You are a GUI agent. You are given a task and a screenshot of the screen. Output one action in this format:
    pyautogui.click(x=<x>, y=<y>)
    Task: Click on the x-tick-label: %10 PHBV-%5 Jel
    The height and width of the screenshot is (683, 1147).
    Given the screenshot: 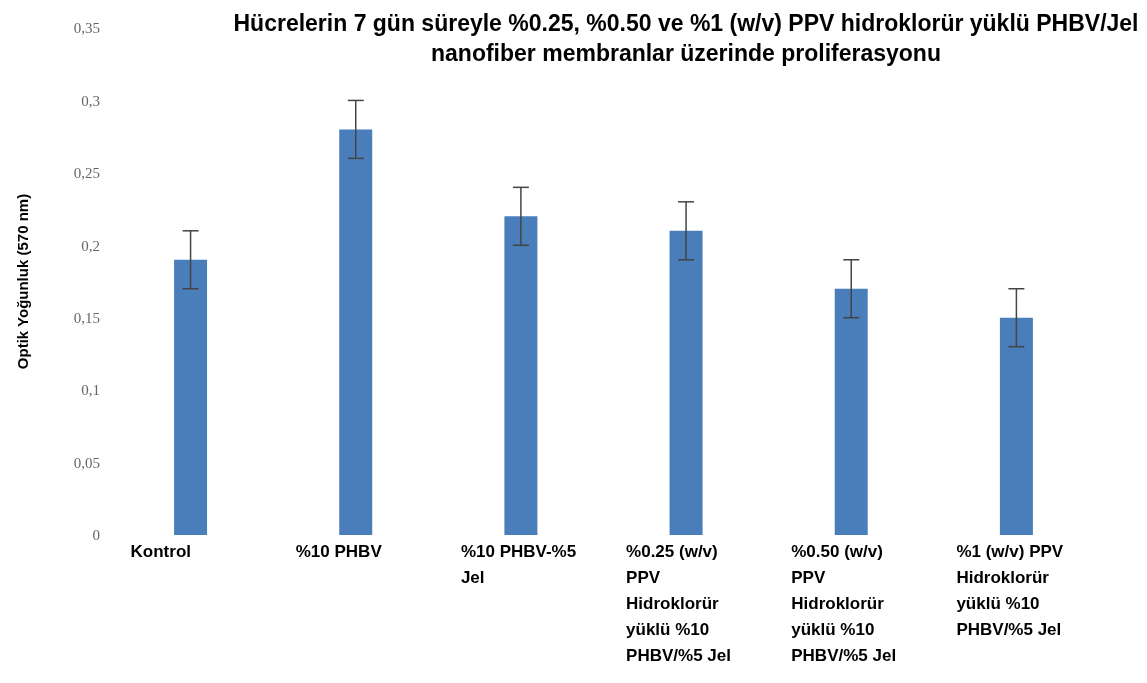 What is the action you would take?
    pyautogui.click(x=518, y=564)
    